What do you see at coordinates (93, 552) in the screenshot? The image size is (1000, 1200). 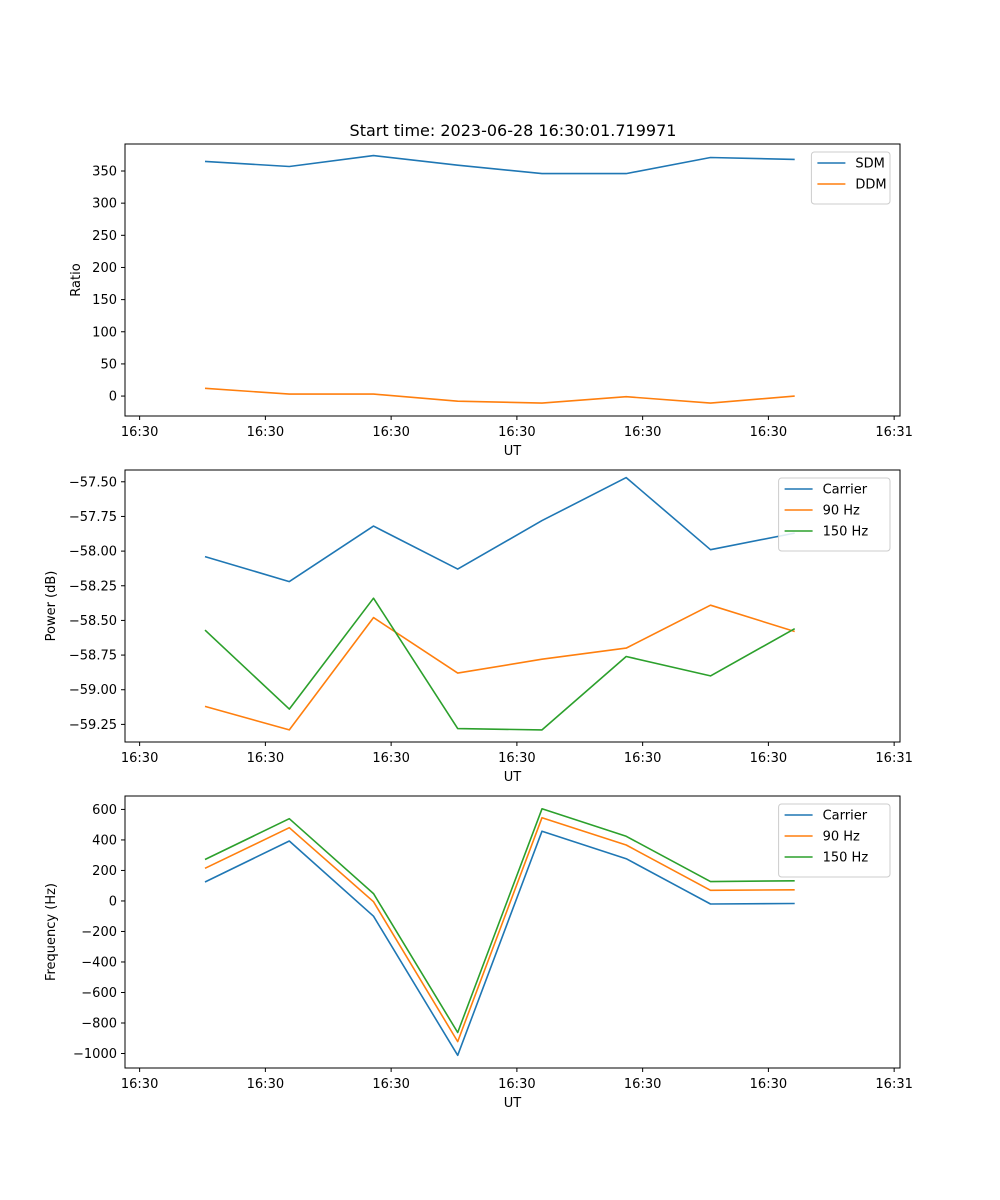 I see `y-tick-label: −58.00` at bounding box center [93, 552].